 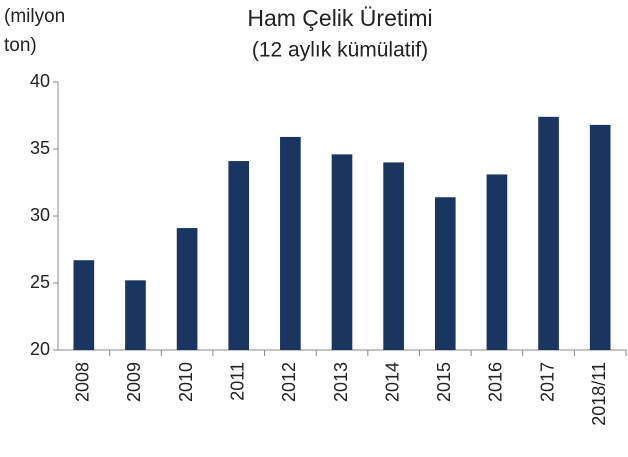 What do you see at coordinates (186, 382) in the screenshot?
I see `x-tick-label: 2010` at bounding box center [186, 382].